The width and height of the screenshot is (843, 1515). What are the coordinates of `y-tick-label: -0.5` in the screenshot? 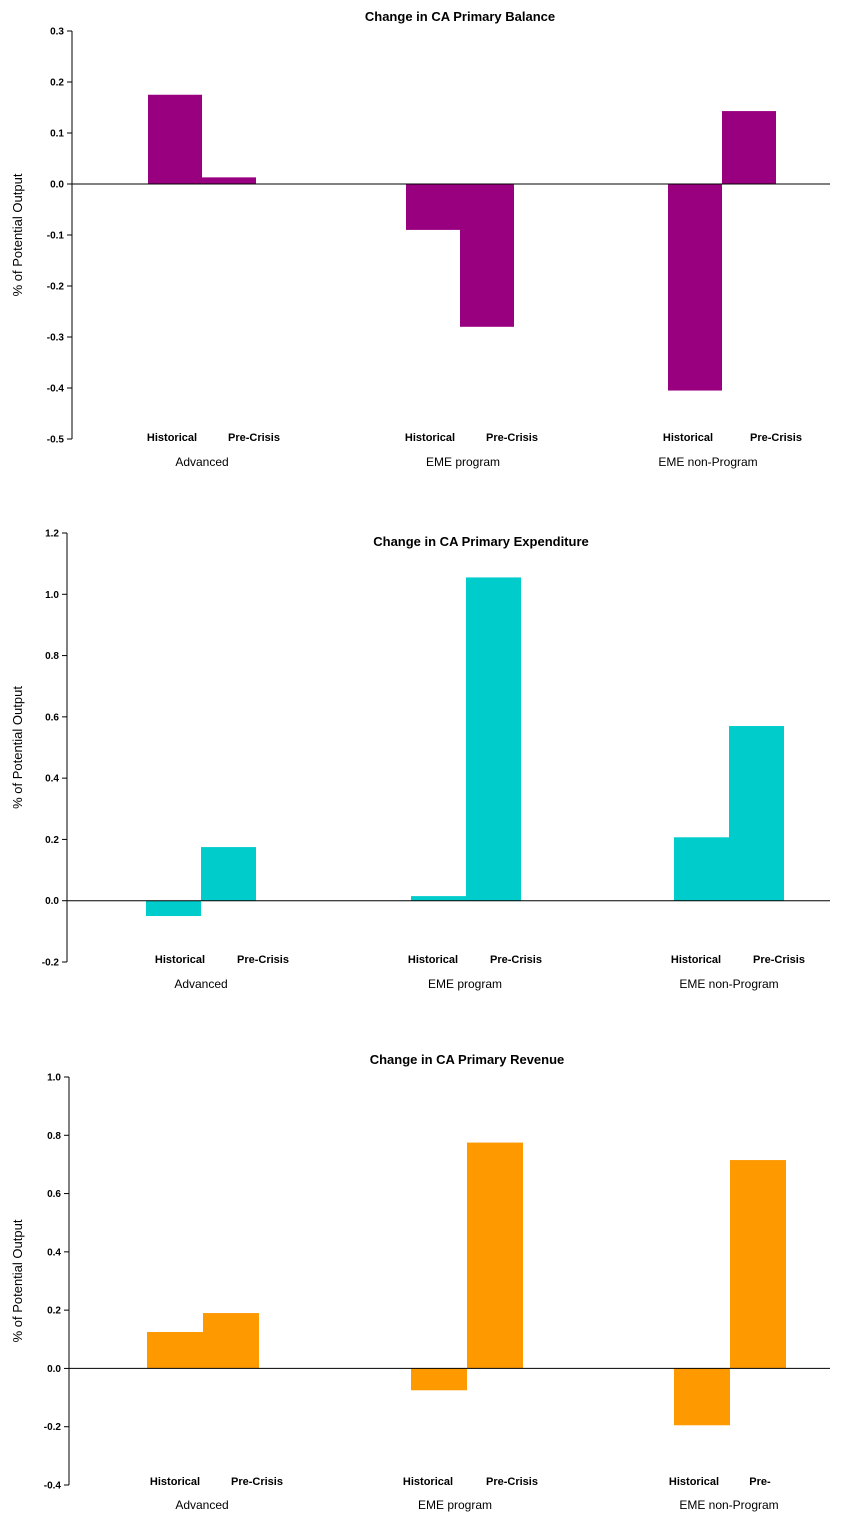 It's located at (56, 440).